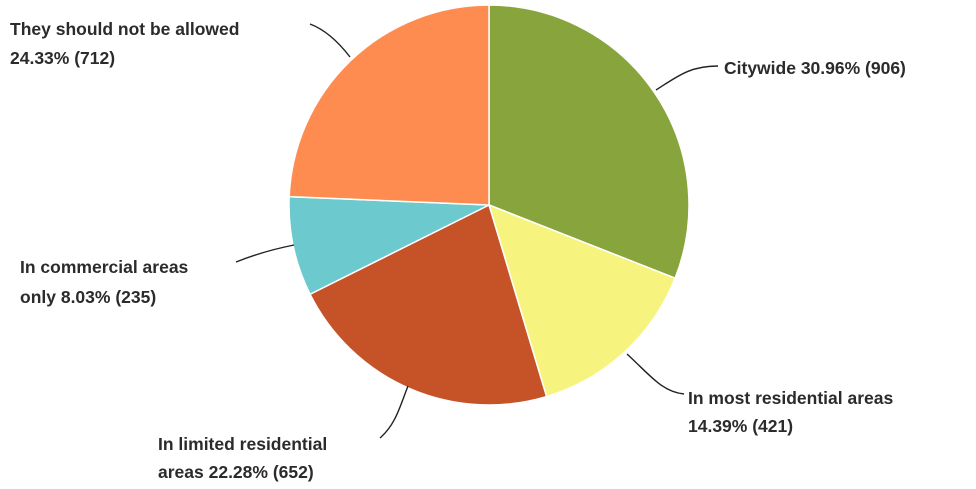 This screenshot has width=976, height=489. What do you see at coordinates (687, 78) in the screenshot?
I see `leader-line-citywide` at bounding box center [687, 78].